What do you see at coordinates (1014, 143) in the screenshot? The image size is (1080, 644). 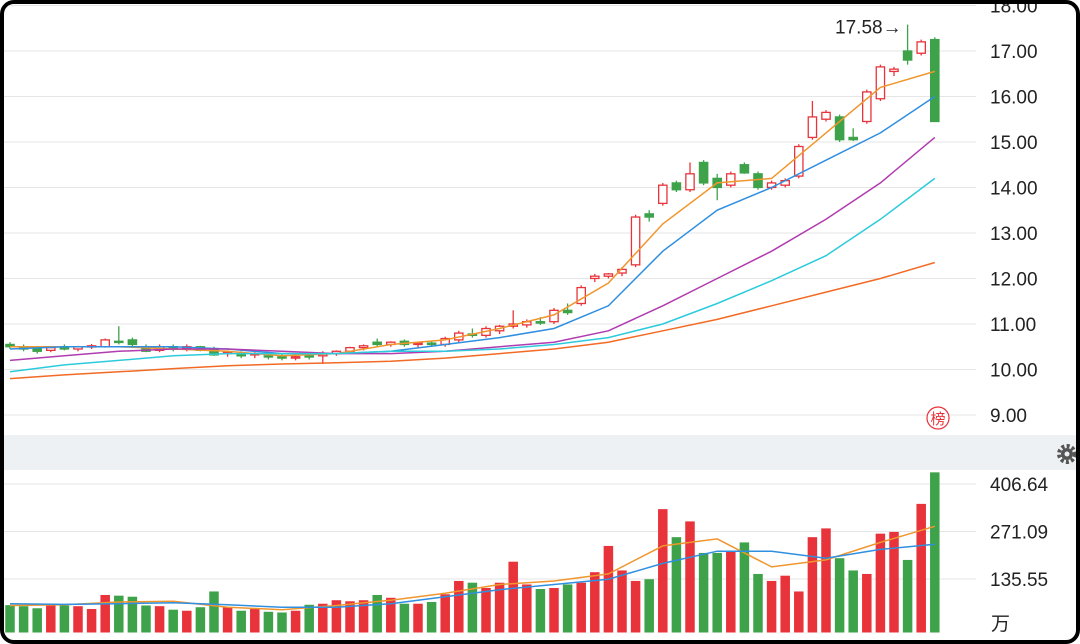 I see `y-tick-label: 15.00` at bounding box center [1014, 143].